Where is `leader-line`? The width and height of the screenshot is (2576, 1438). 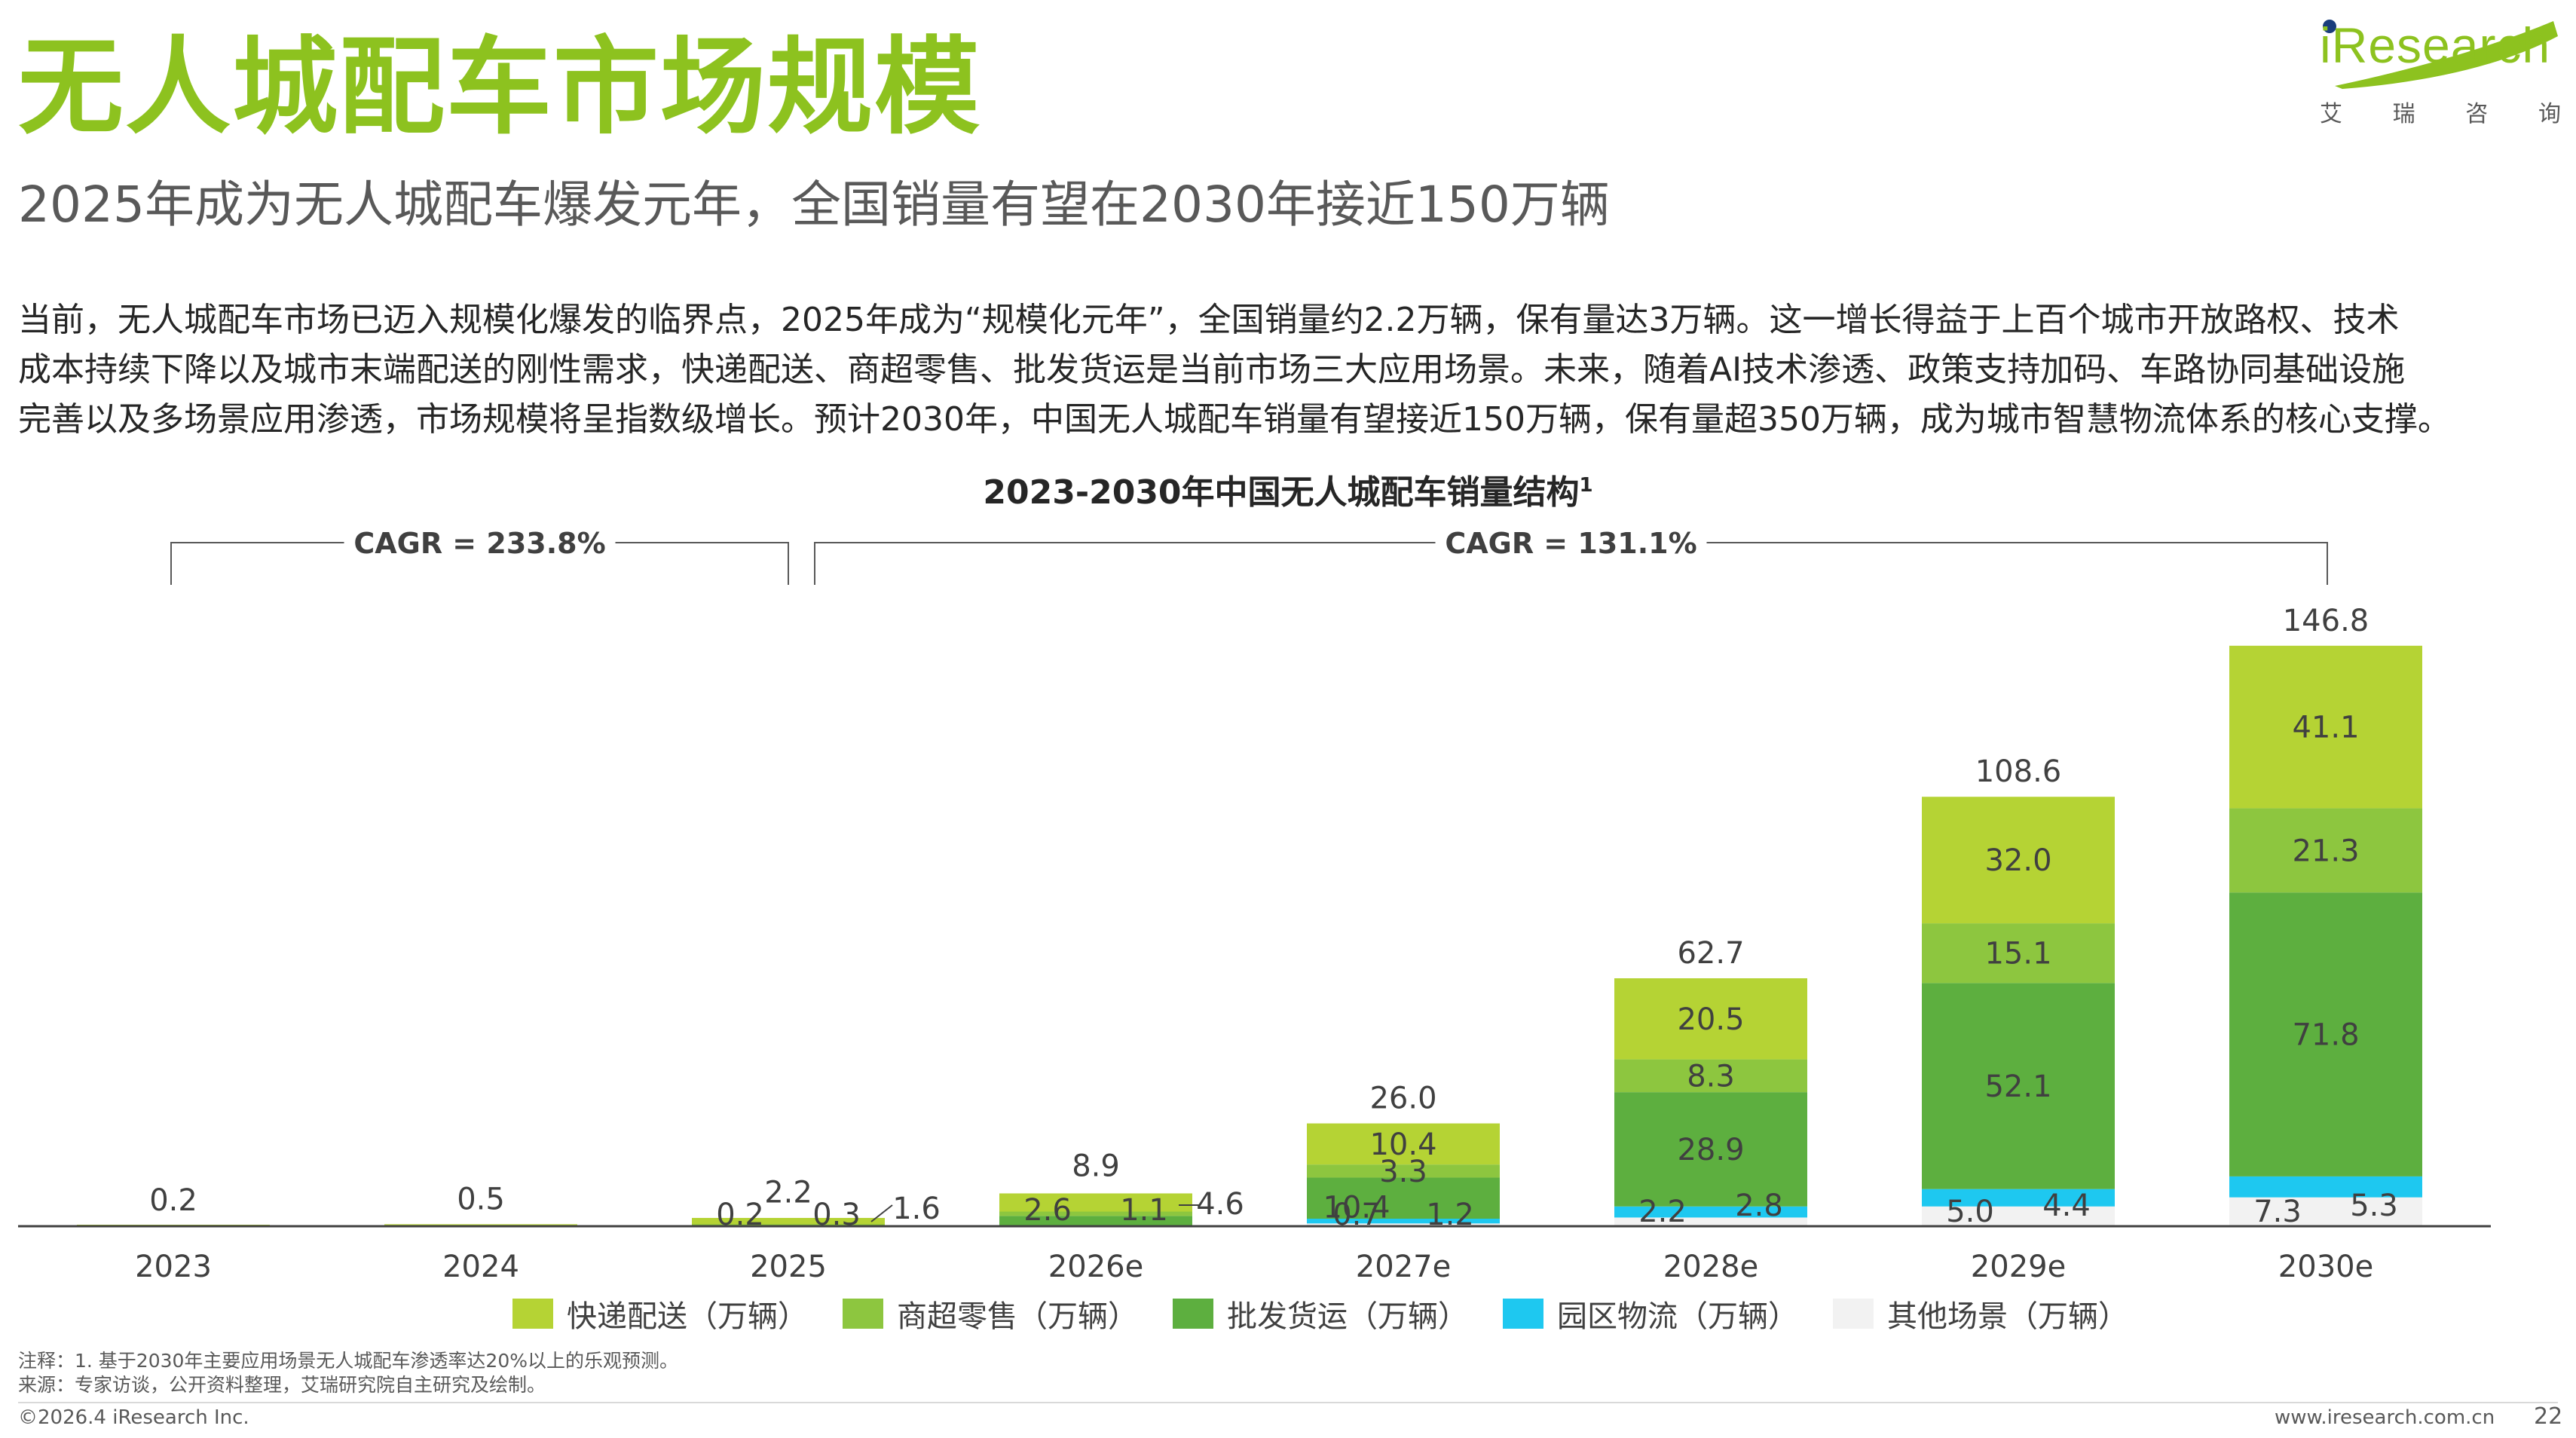
leader-line is located at coordinates (881, 1213).